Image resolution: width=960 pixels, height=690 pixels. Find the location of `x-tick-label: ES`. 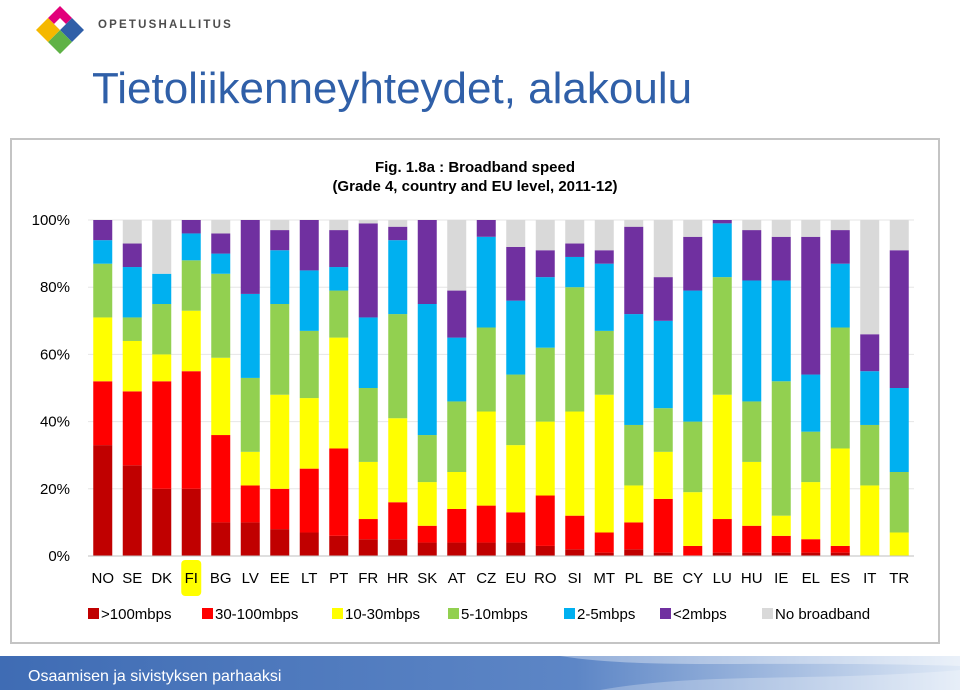

x-tick-label: ES is located at coordinates (840, 578).